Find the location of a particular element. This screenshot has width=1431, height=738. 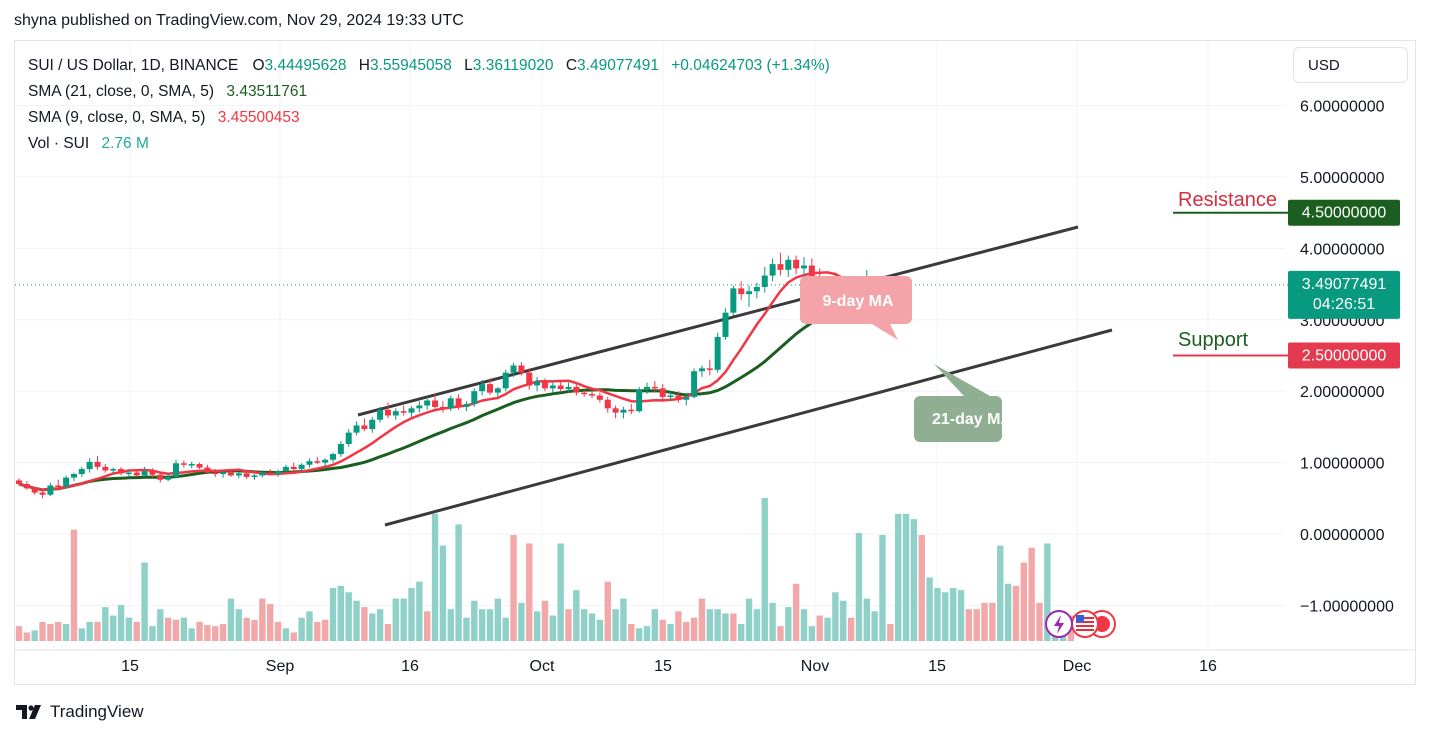

sma9-callout-text: 9-day MA is located at coordinates (858, 301).